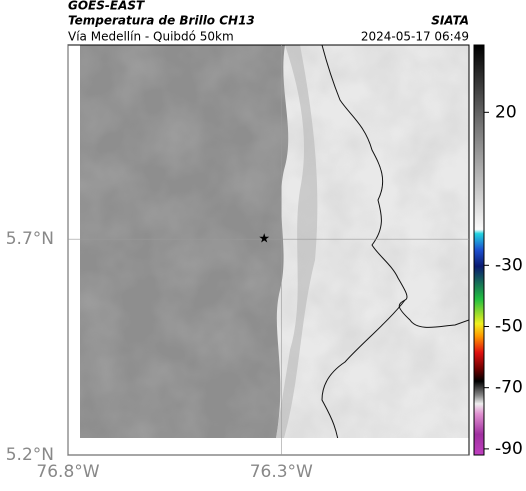 The height and width of the screenshot is (491, 526). What do you see at coordinates (30, 239) in the screenshot?
I see `y-tick-label: 5.7°N` at bounding box center [30, 239].